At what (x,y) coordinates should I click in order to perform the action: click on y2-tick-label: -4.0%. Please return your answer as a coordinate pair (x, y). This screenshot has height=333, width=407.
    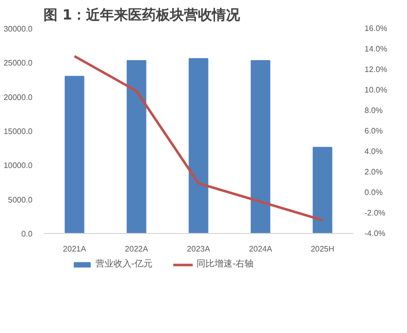
    Looking at the image, I should click on (375, 233).